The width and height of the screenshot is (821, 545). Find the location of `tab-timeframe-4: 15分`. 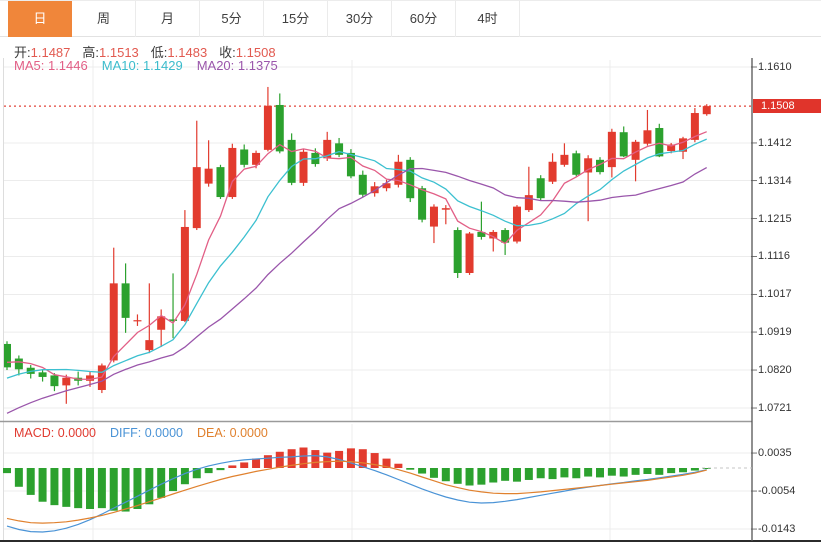

tab-timeframe-4: 15分 is located at coordinates (296, 19).